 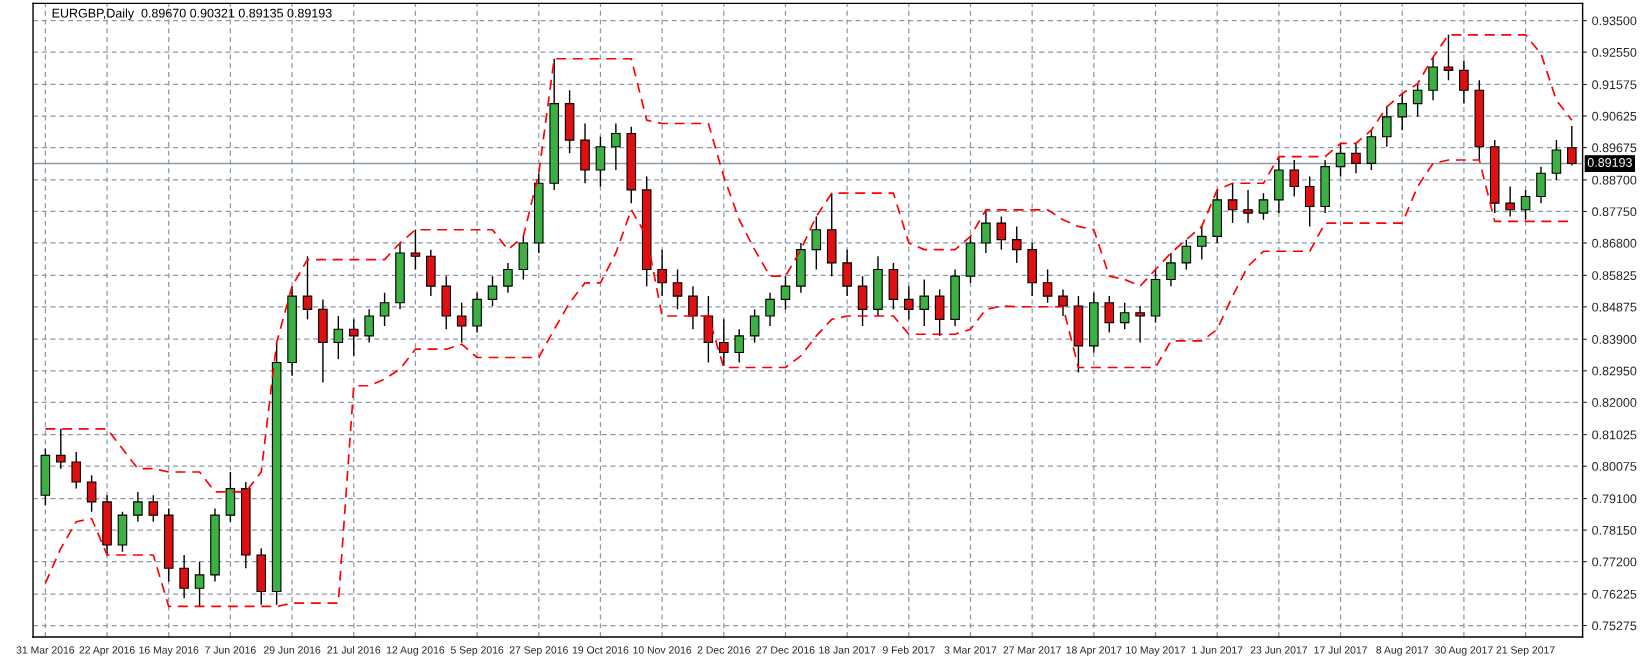 I want to click on y-tick-label: 0.76225, so click(x=1614, y=594).